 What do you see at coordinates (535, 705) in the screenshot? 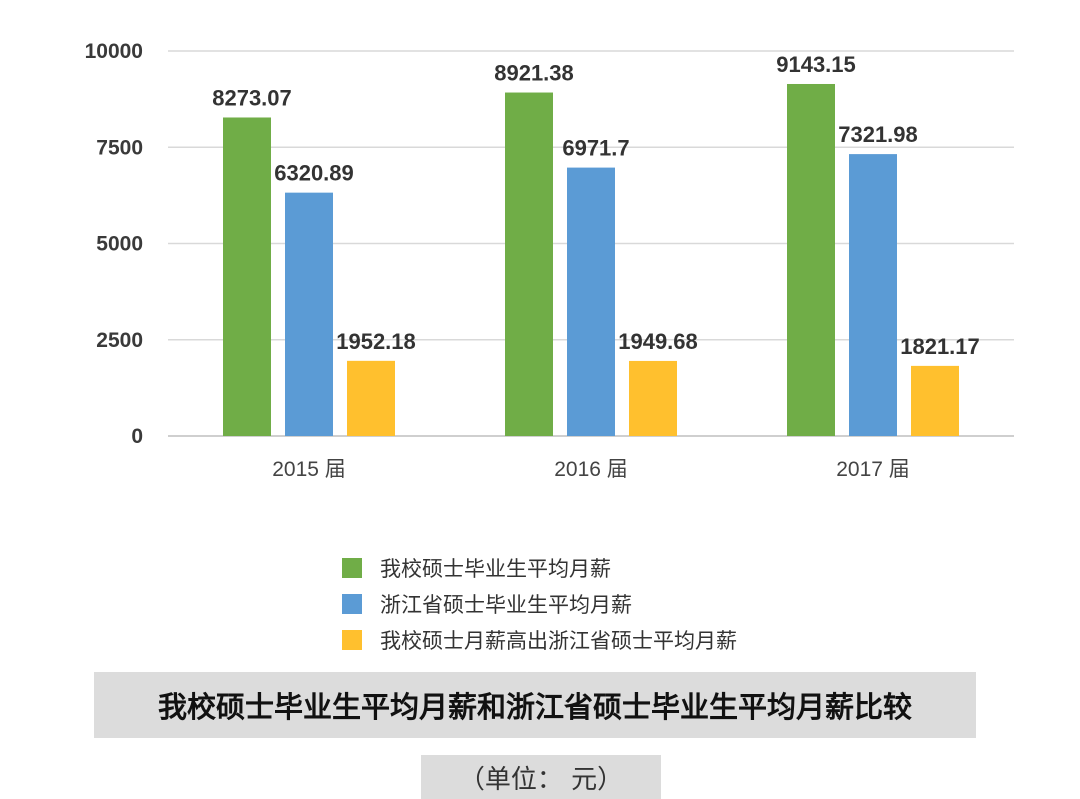
I see `chart-title: 我校硕士毕业生平均月薪和浙江省硕士毕业生平均月薪比较` at bounding box center [535, 705].